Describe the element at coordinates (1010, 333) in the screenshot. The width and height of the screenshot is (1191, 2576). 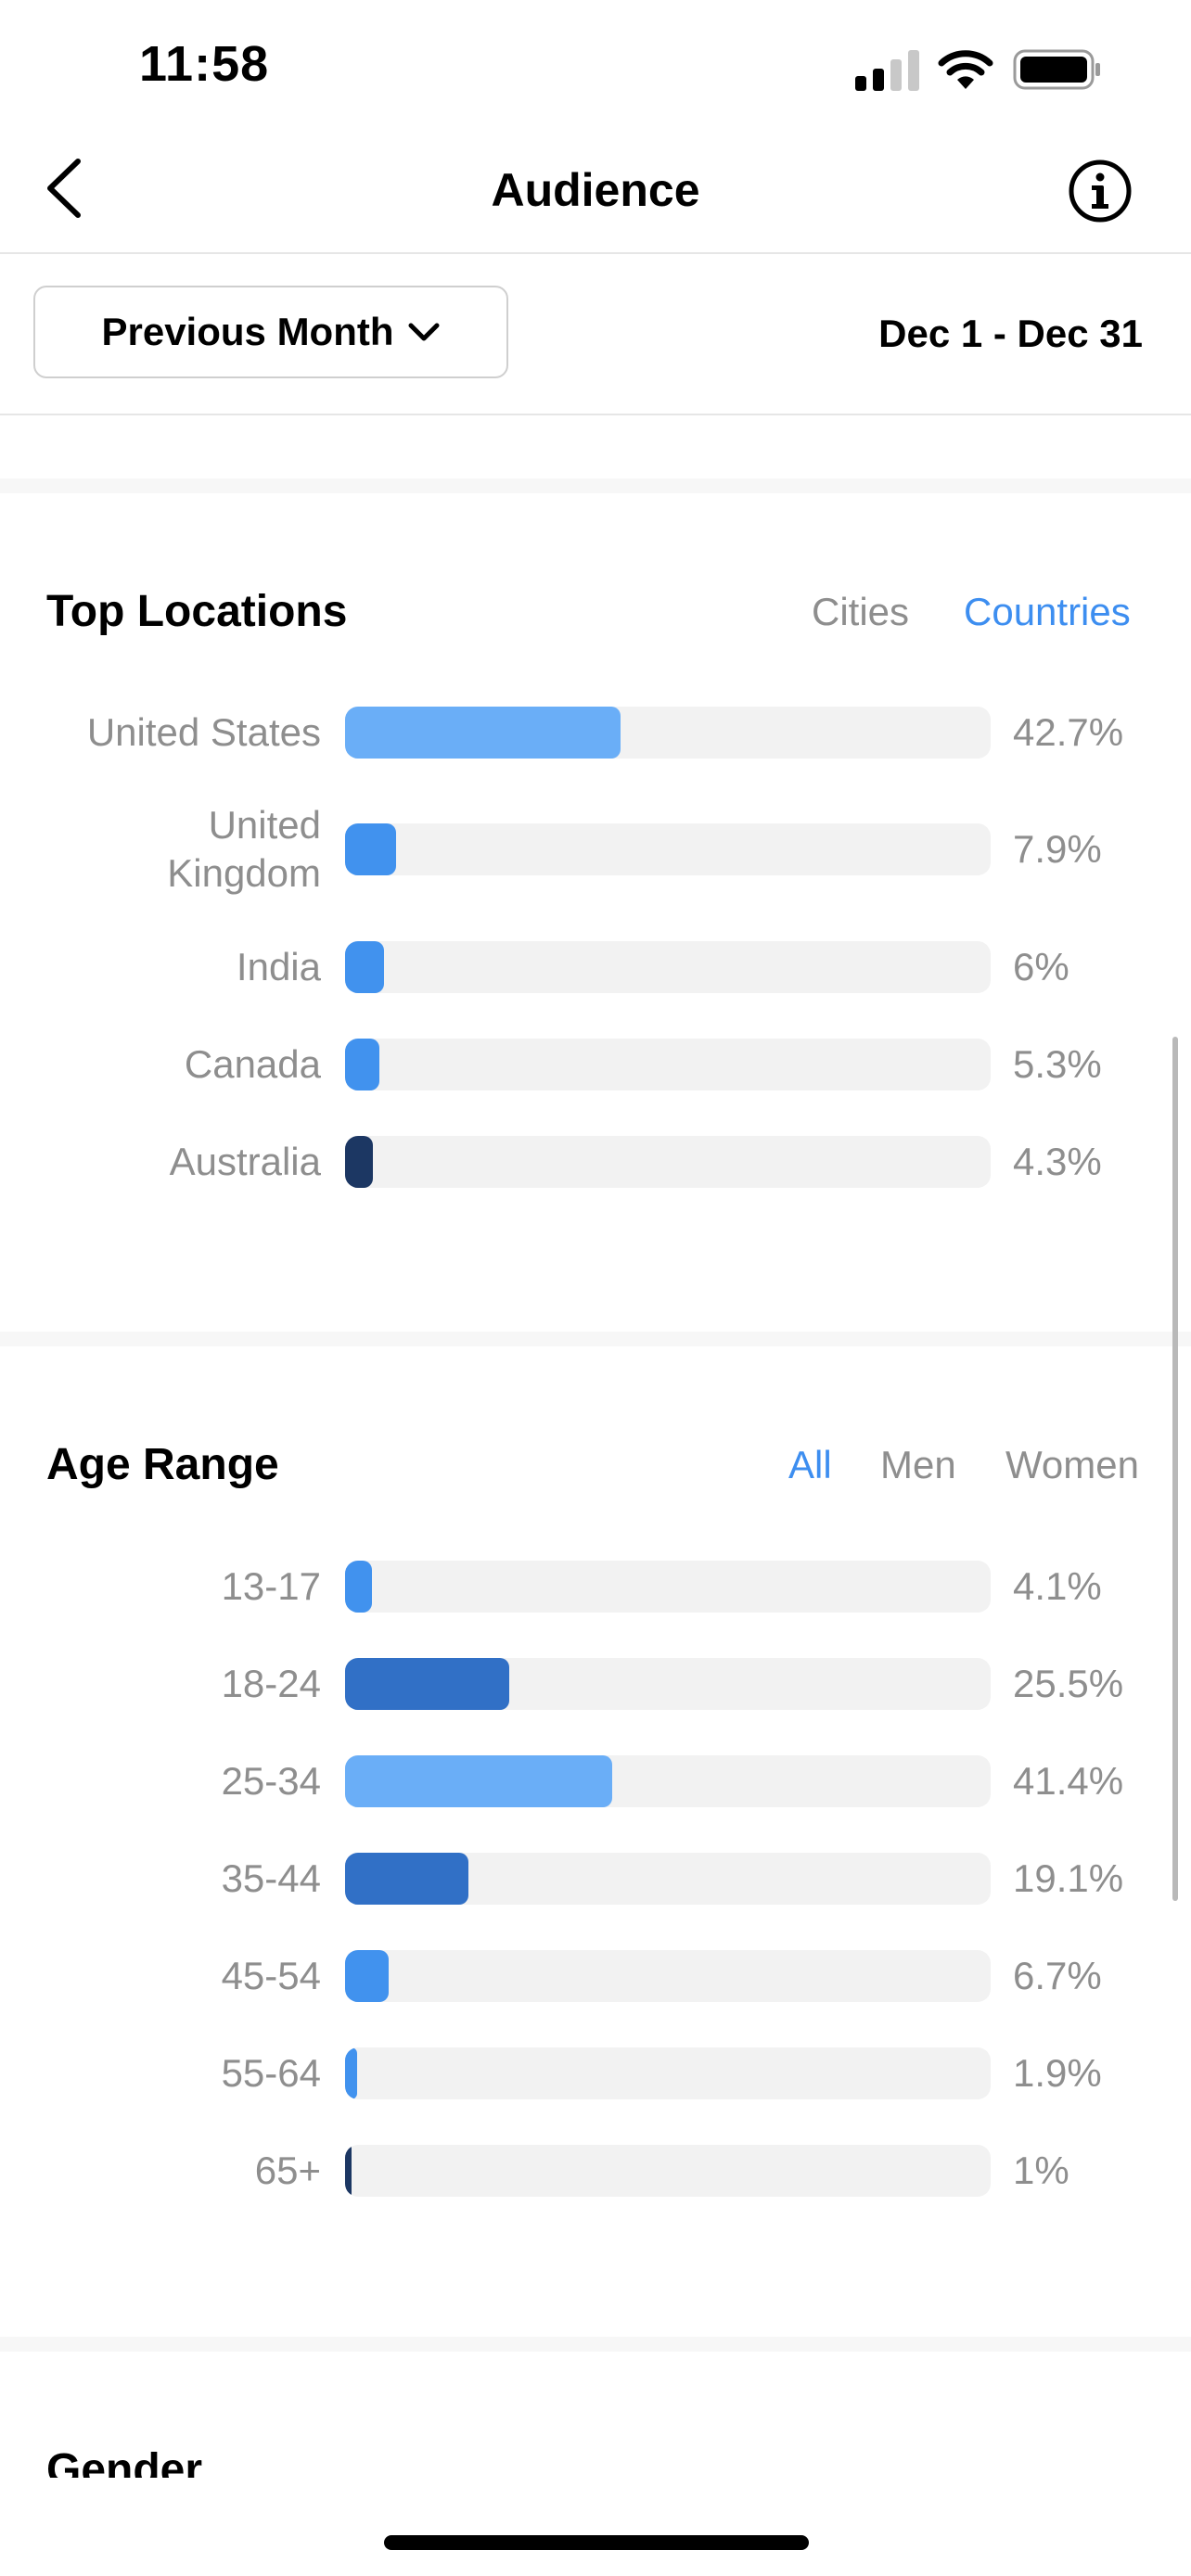
I see `date-range: Dec 1 - Dec 31` at that location.